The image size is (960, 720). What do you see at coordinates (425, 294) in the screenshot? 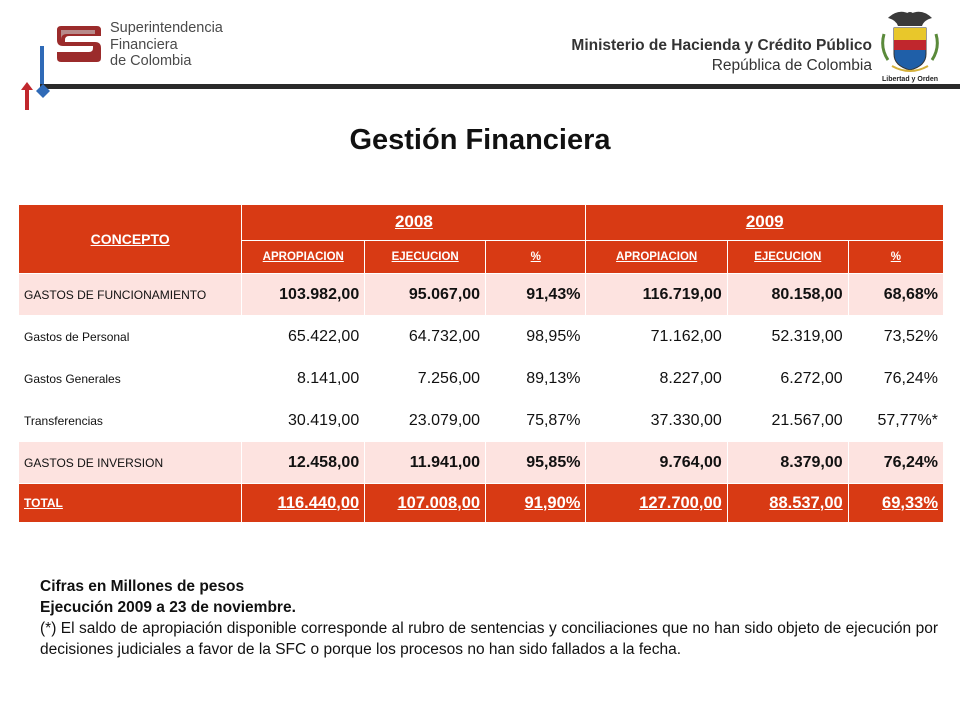
I see `cell-value: 95.067,00` at bounding box center [425, 294].